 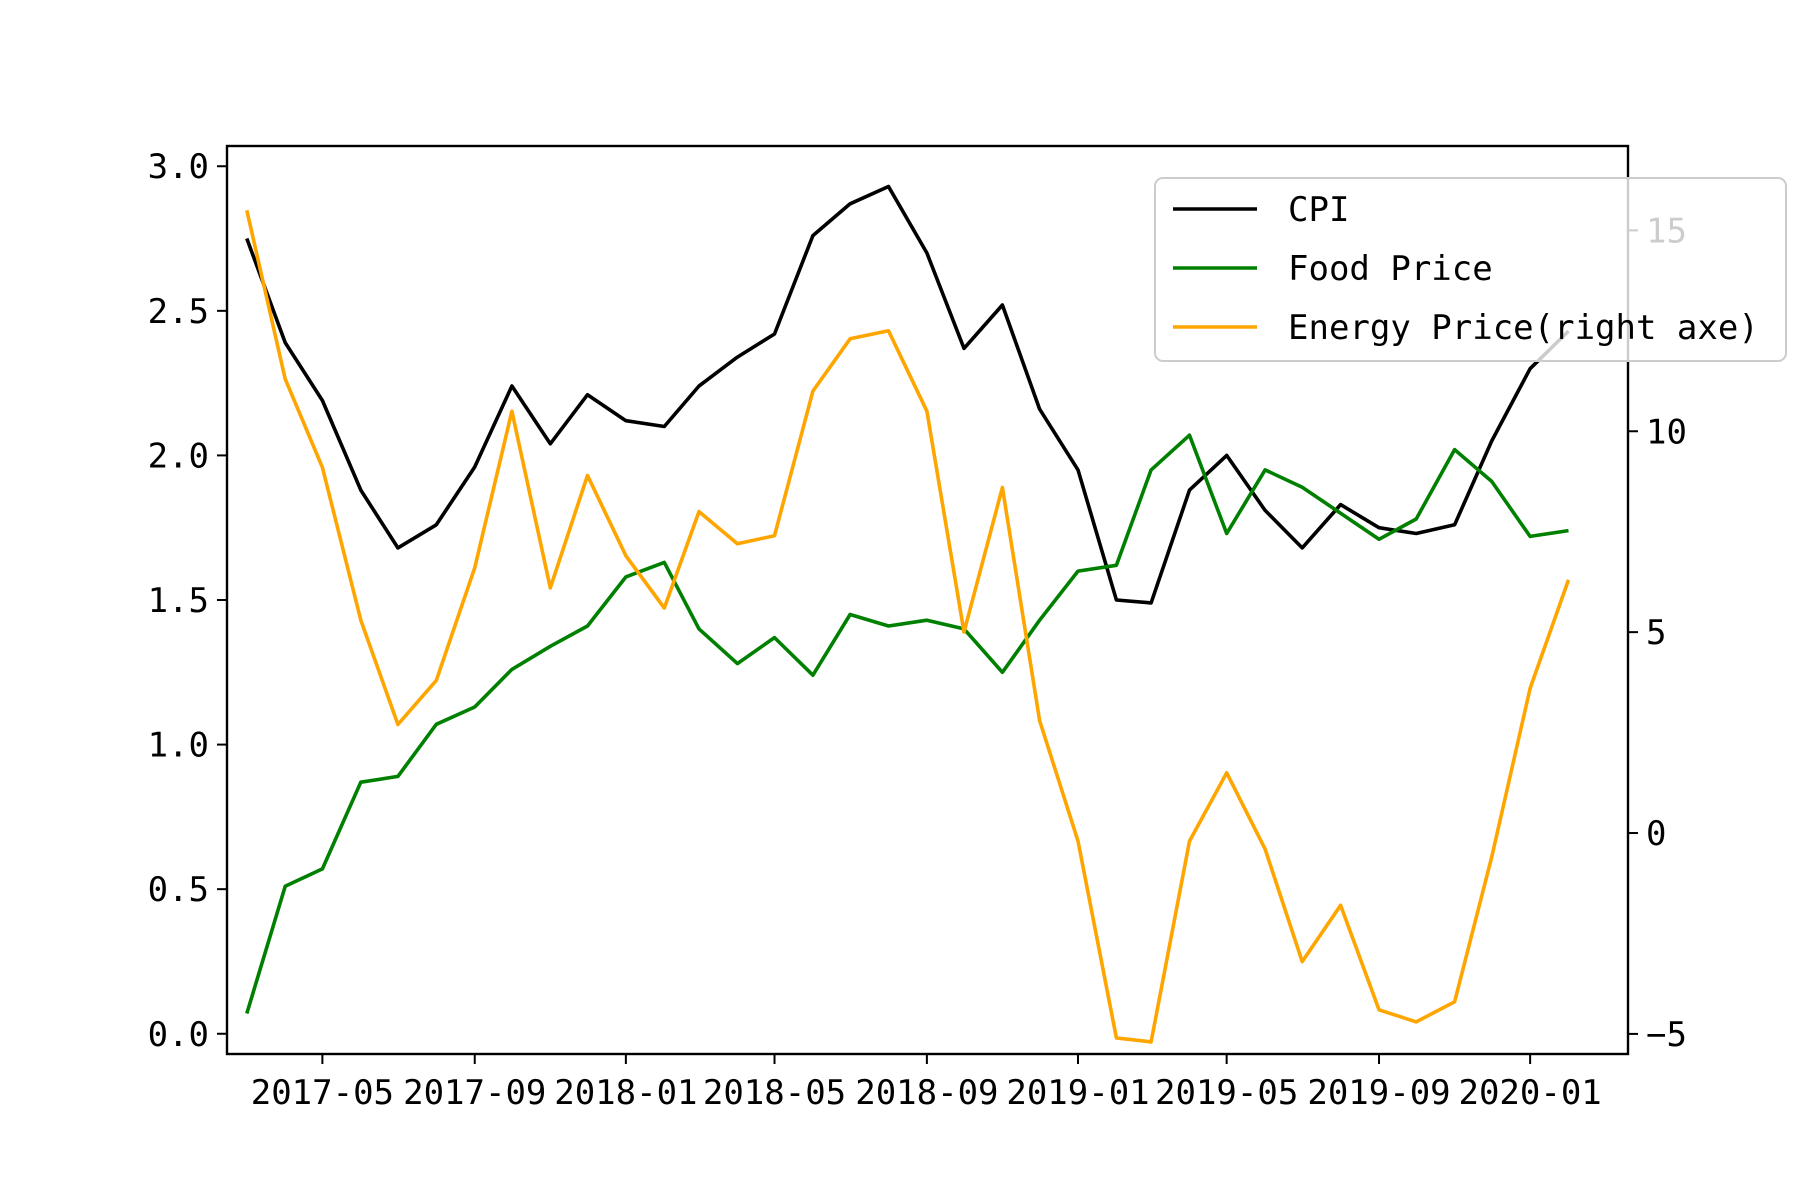 What do you see at coordinates (178, 1035) in the screenshot?
I see `y-tick-label: 0.0` at bounding box center [178, 1035].